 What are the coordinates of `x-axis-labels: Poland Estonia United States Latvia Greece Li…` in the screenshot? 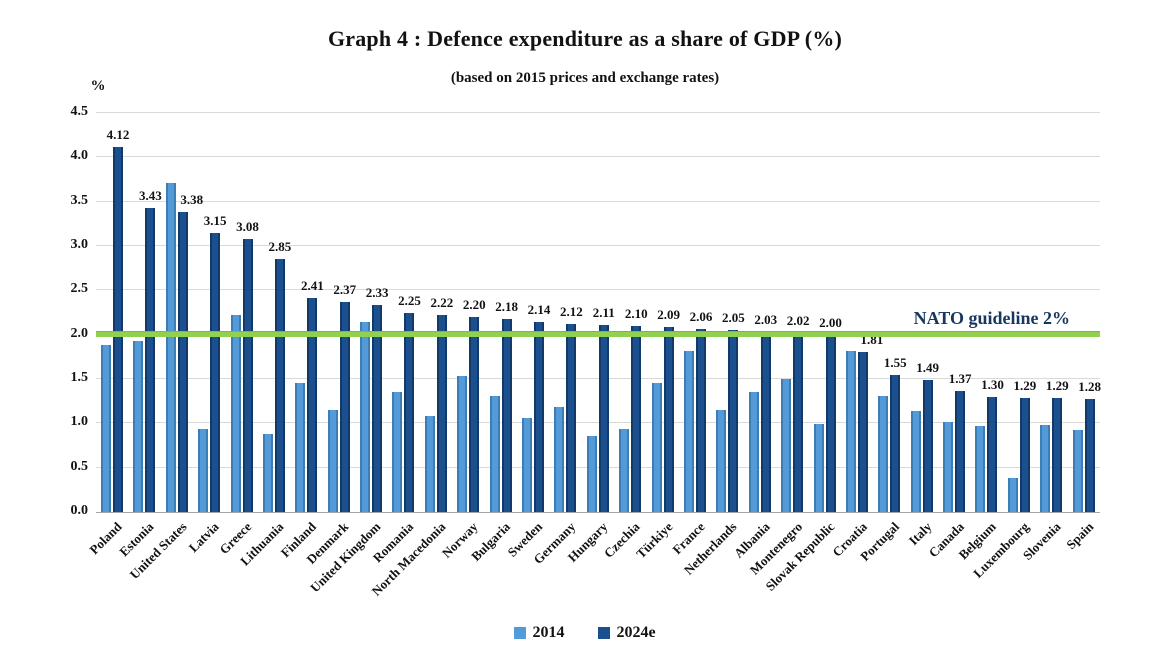 It's located at (593, 571).